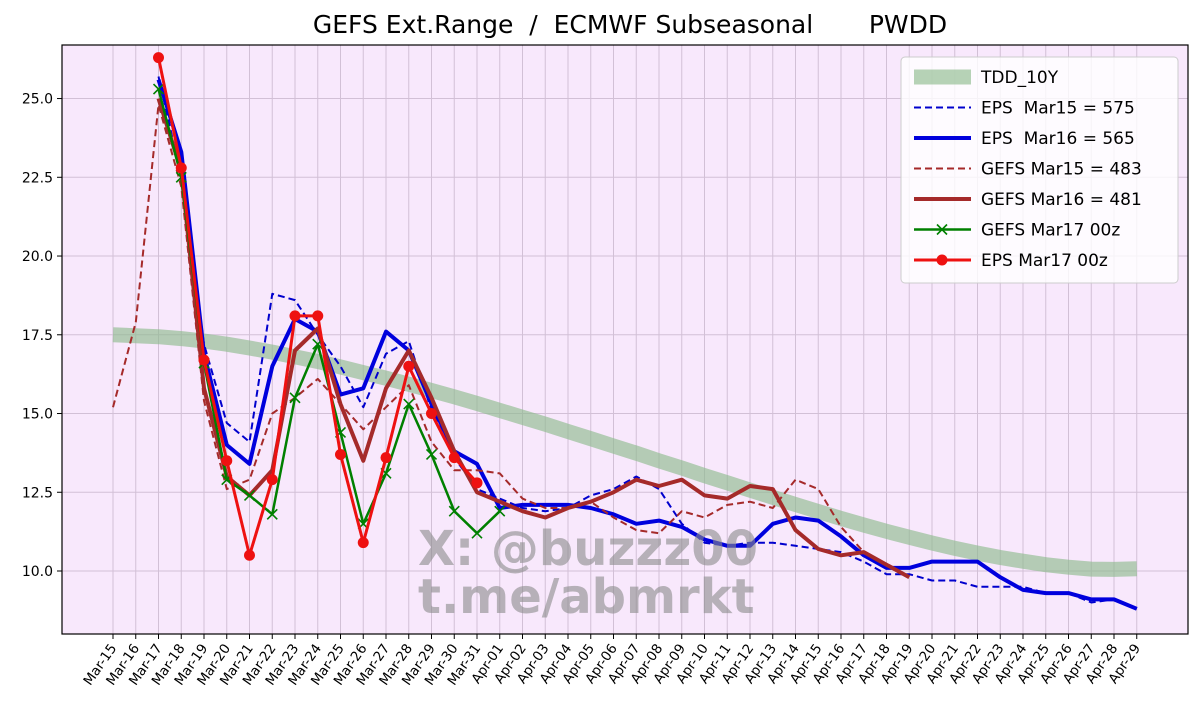  I want to click on y-tick-label: 15.0, so click(37, 415).